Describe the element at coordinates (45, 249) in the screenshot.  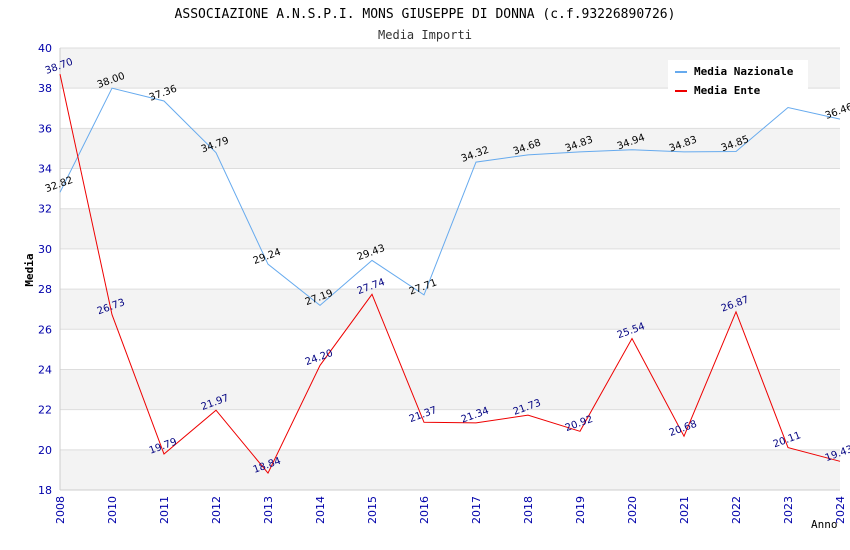
I see `y-tick-label: 30` at that location.